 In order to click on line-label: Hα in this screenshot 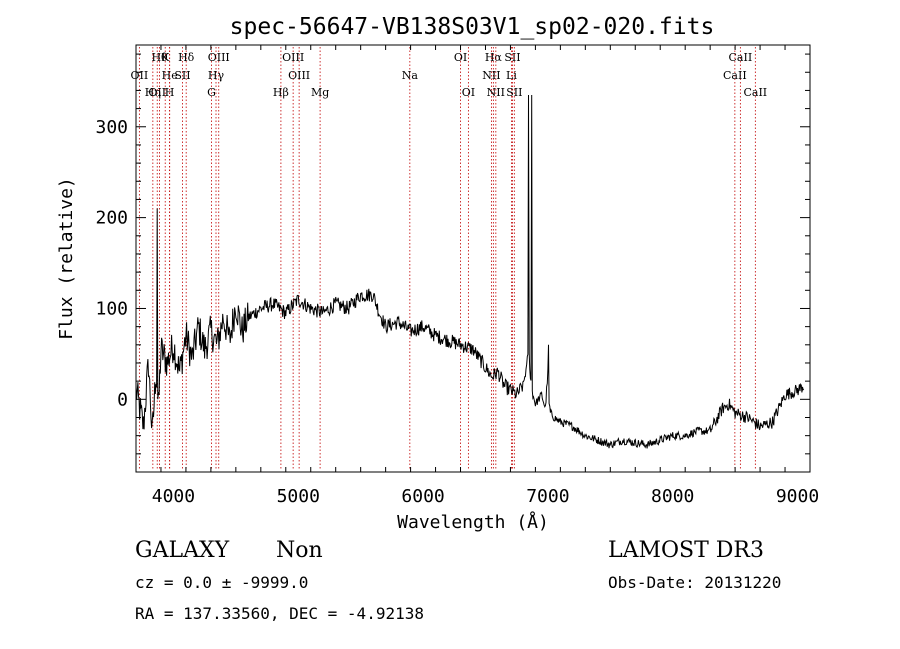, I will do `click(494, 57)`.